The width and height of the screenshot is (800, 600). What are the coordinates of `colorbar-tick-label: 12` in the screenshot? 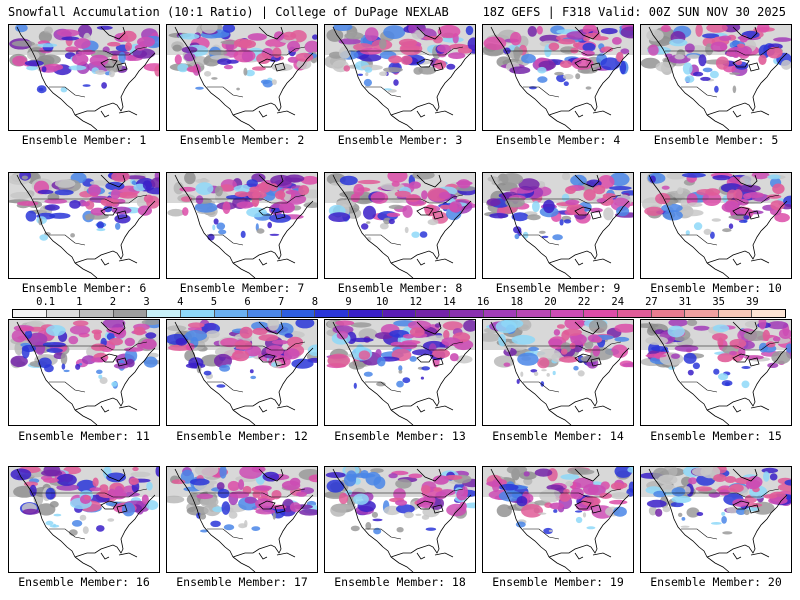 It's located at (416, 302).